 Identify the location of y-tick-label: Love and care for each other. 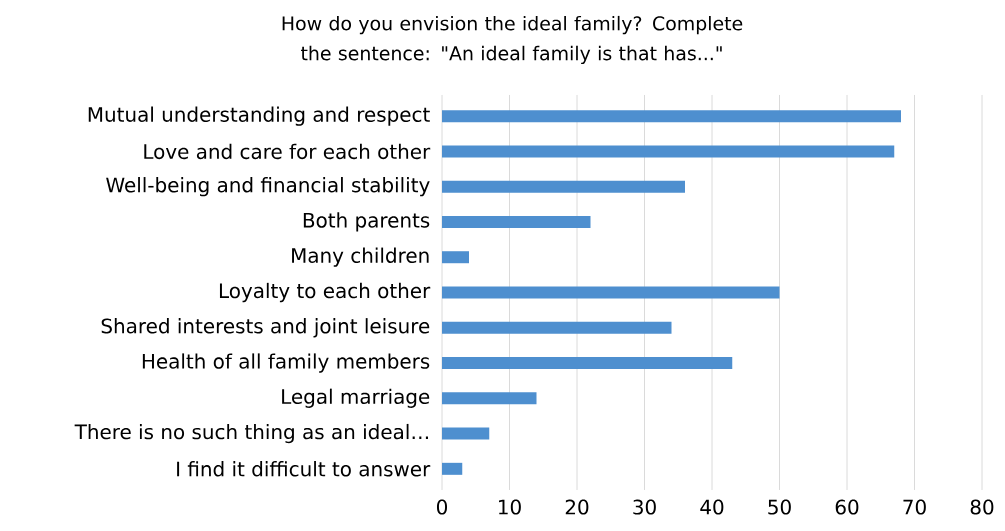
(287, 151).